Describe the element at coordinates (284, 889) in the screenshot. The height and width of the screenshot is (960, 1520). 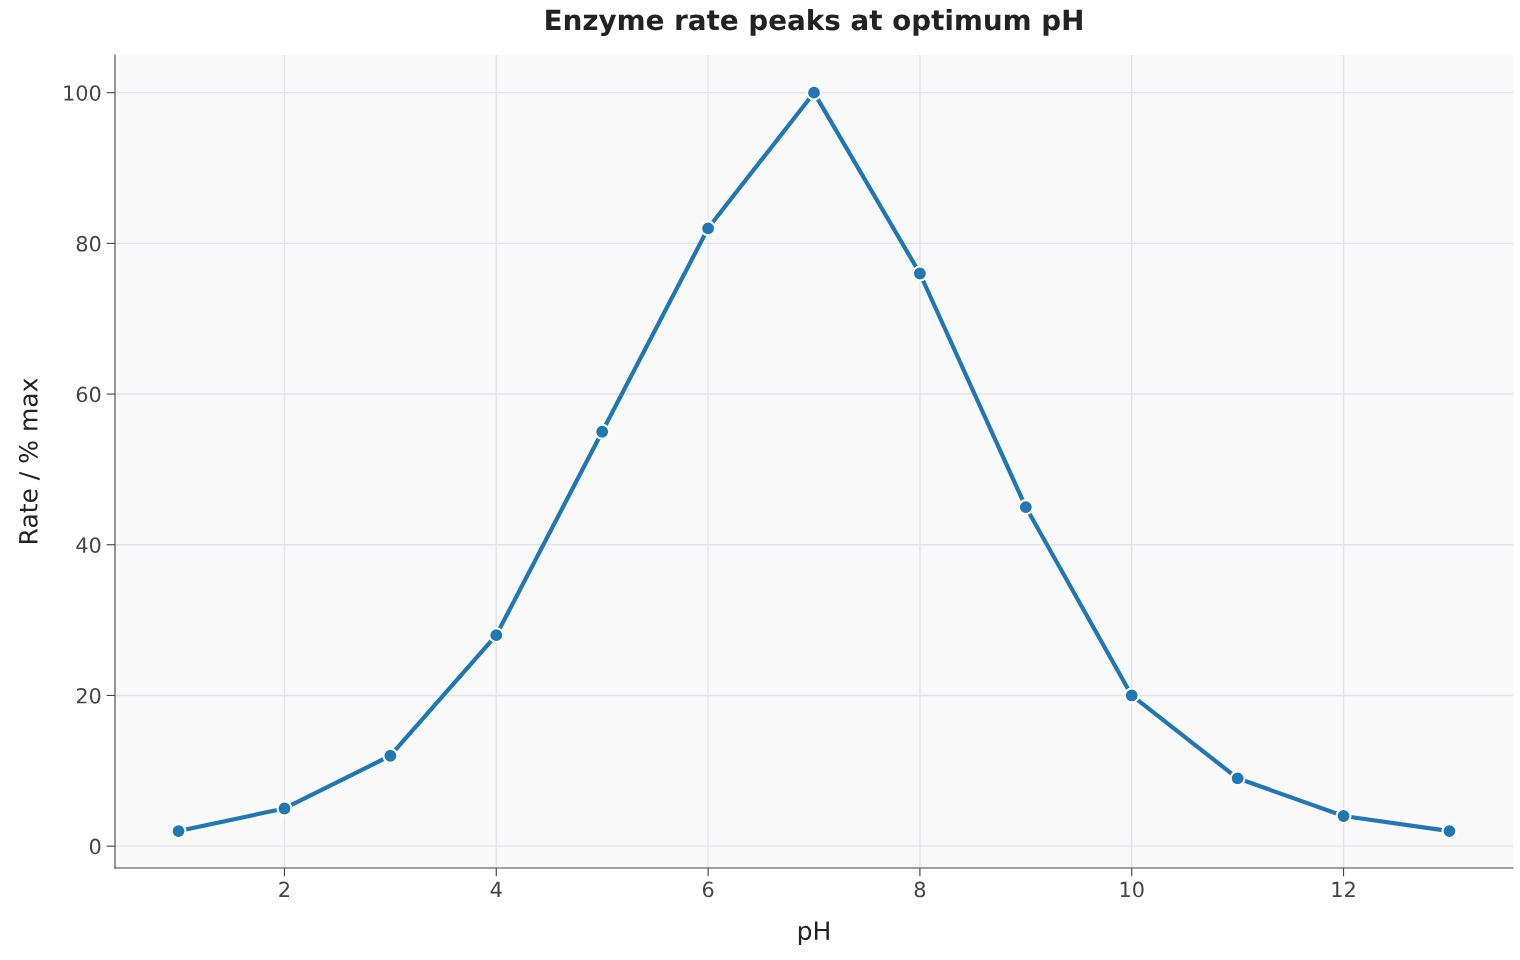
I see `x-tick-label: 2` at that location.